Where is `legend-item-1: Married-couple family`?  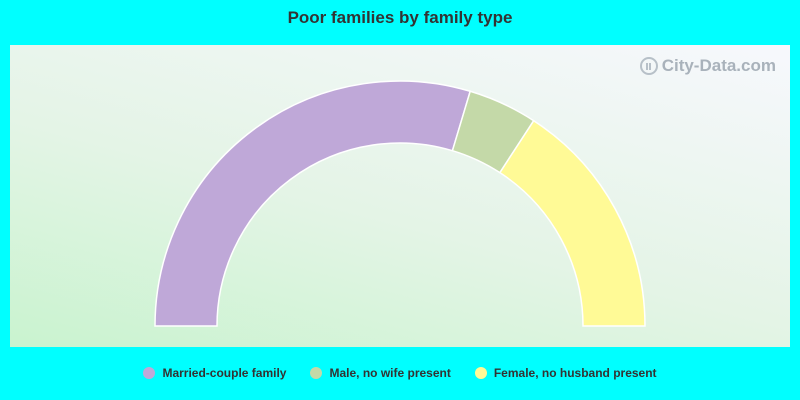
legend-item-1: Married-couple family is located at coordinates (214, 373).